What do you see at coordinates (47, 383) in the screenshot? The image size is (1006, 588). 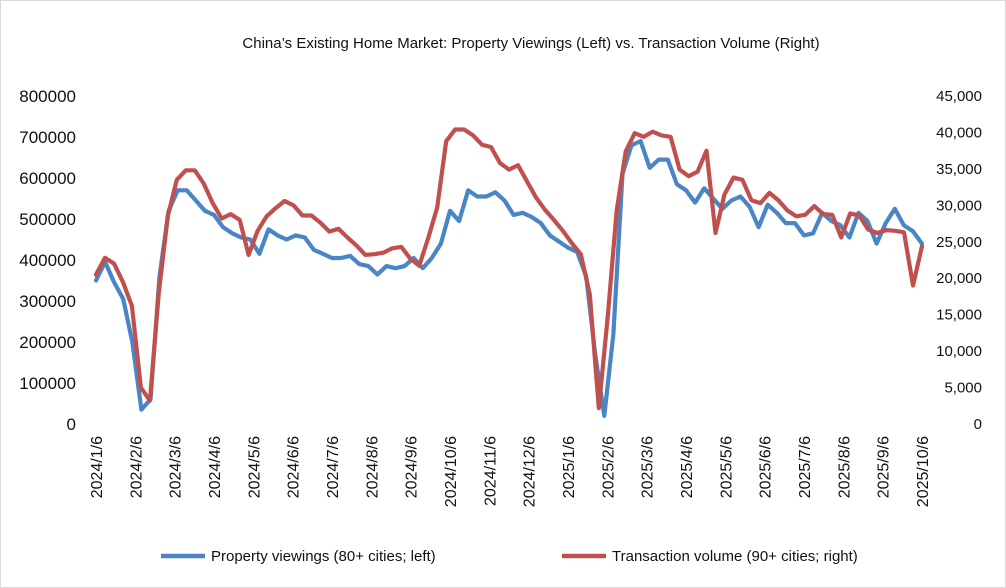 I see `y-left-tick-label: 100000` at bounding box center [47, 383].